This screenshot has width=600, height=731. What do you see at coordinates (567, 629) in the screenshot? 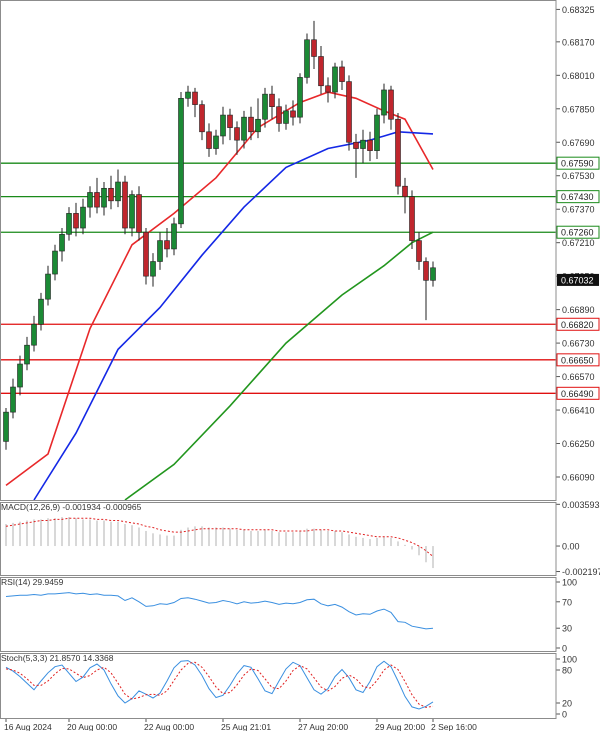
I see `rsi-tick-label: 30` at bounding box center [567, 629].